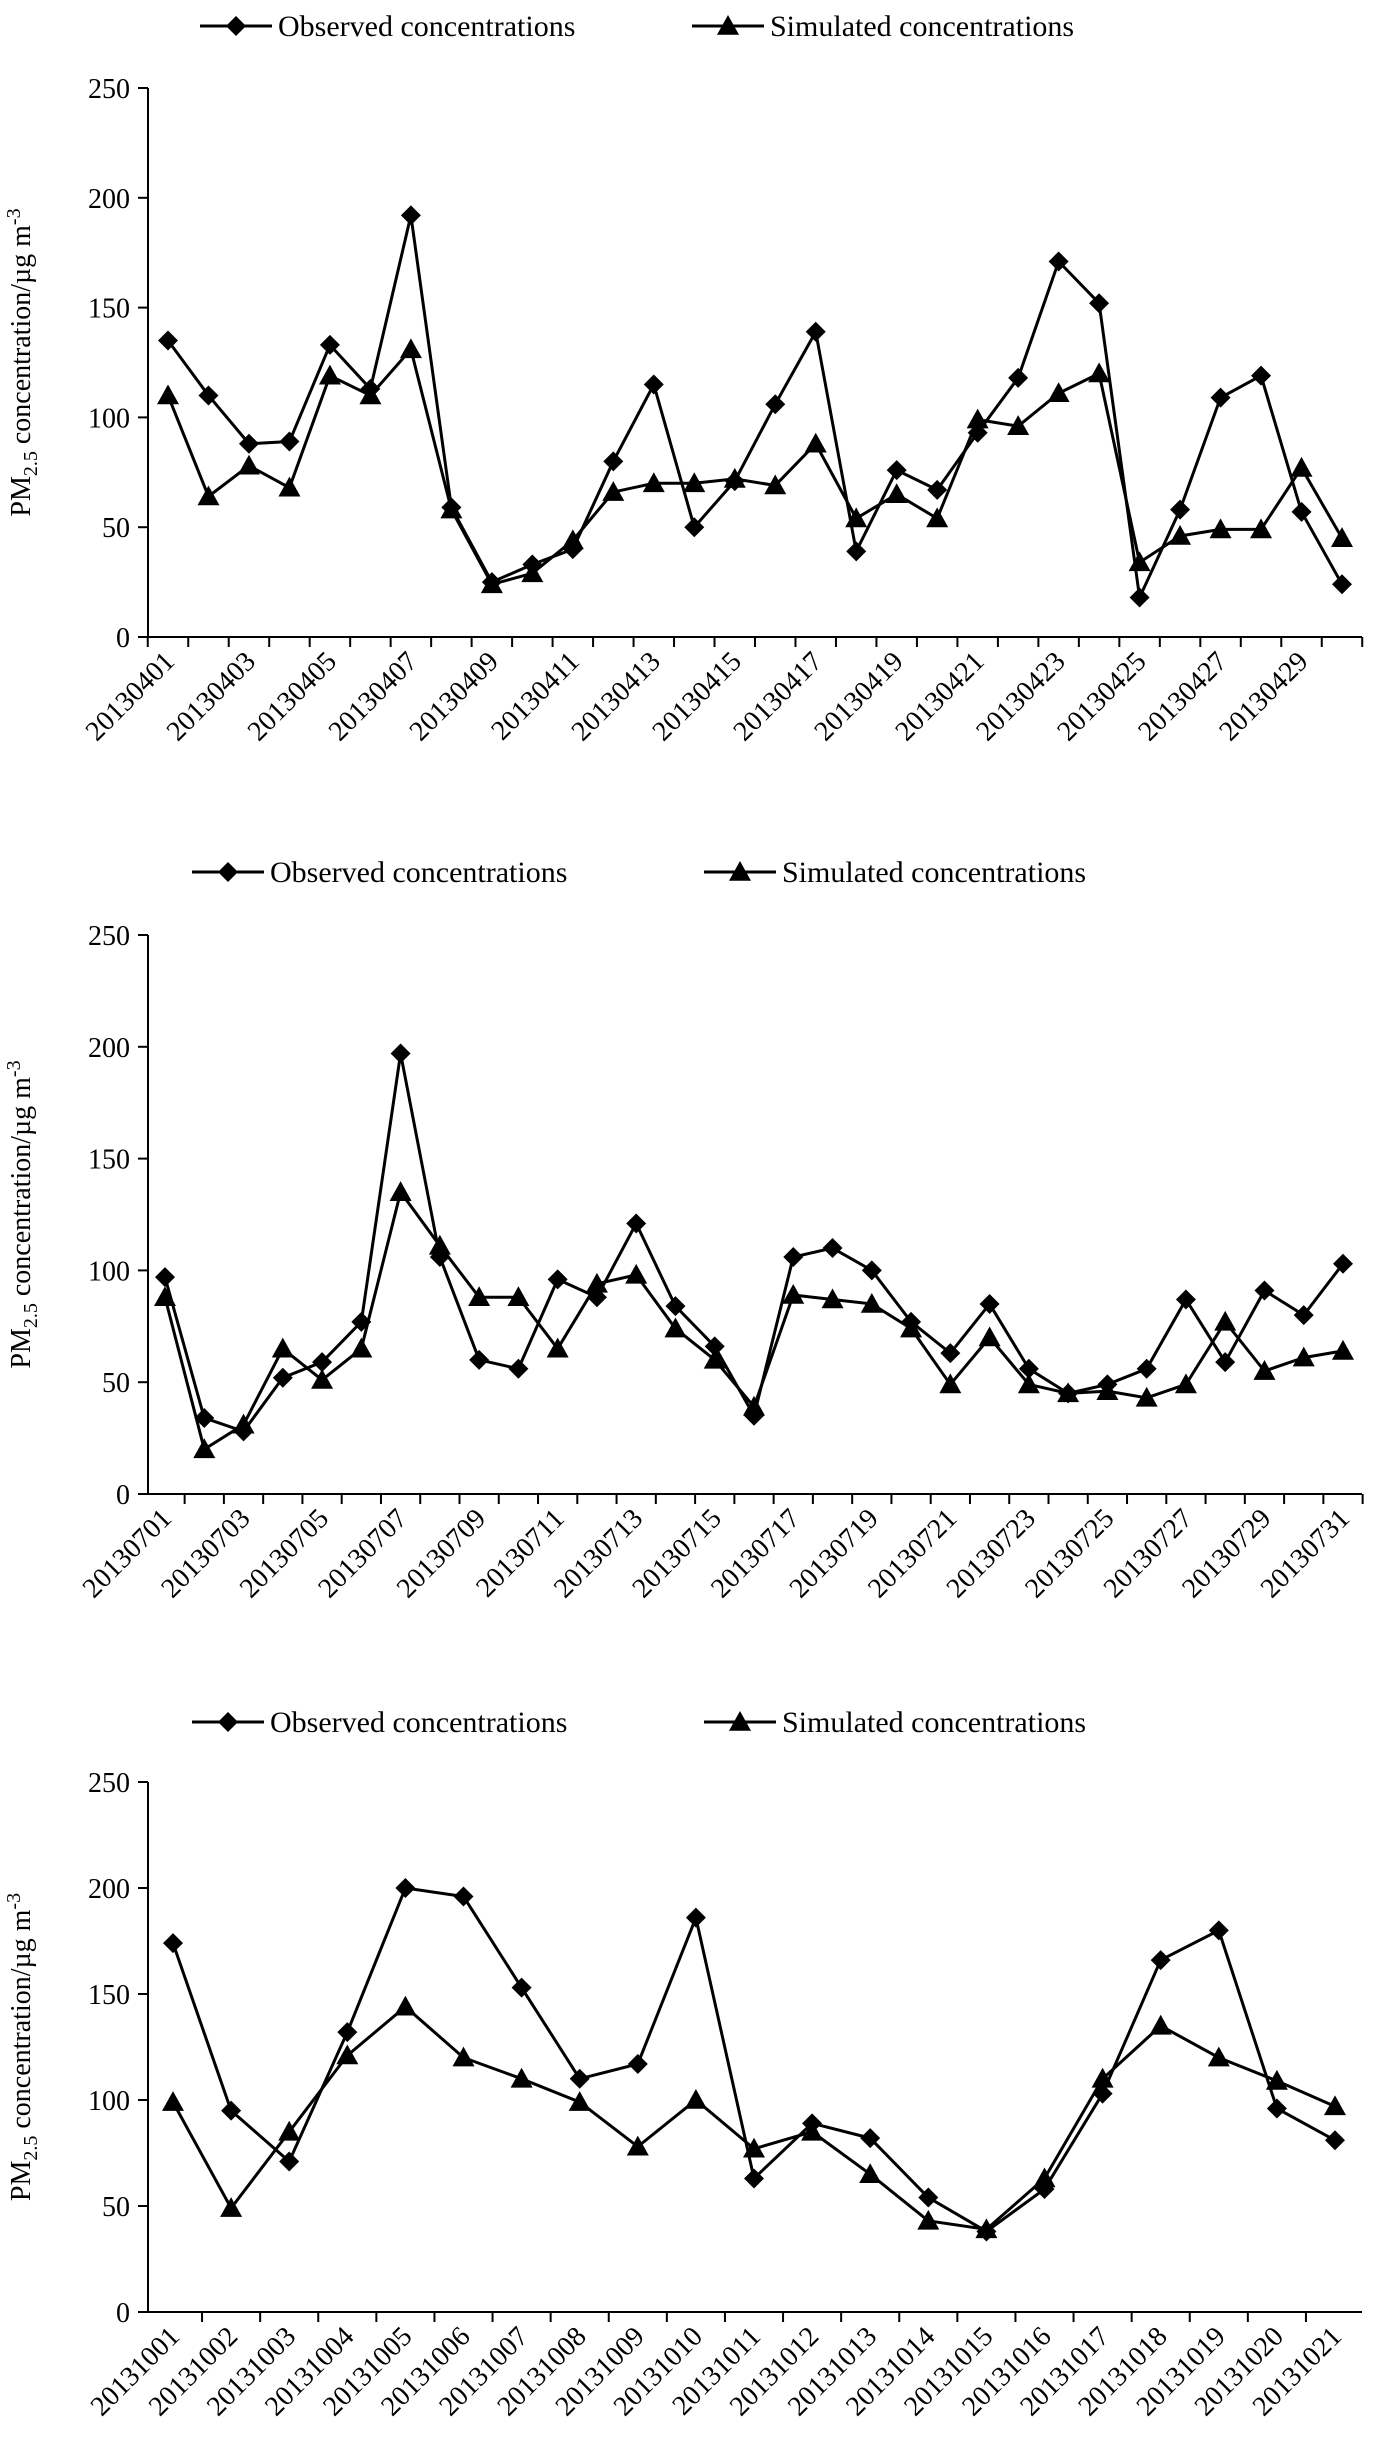  Describe the element at coordinates (21, 496) in the screenshot. I see `y-axis-label-prefix: PM` at that location.